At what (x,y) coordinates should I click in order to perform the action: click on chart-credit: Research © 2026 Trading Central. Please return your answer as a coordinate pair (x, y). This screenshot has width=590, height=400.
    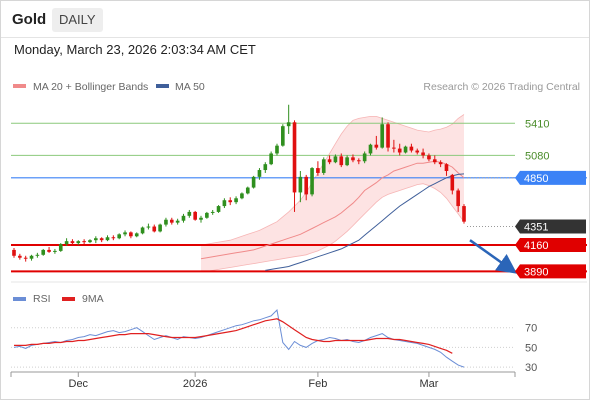
    Looking at the image, I should click on (501, 87).